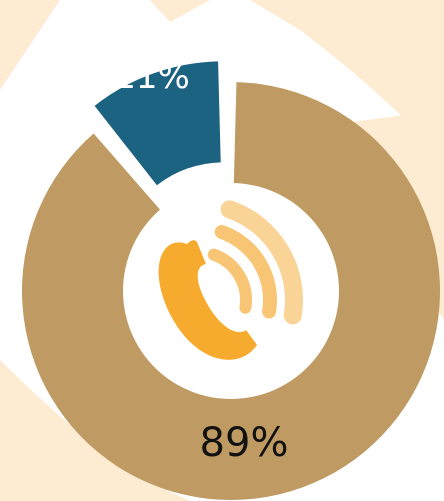  I want to click on sound-waves-icon, so click(255, 262).